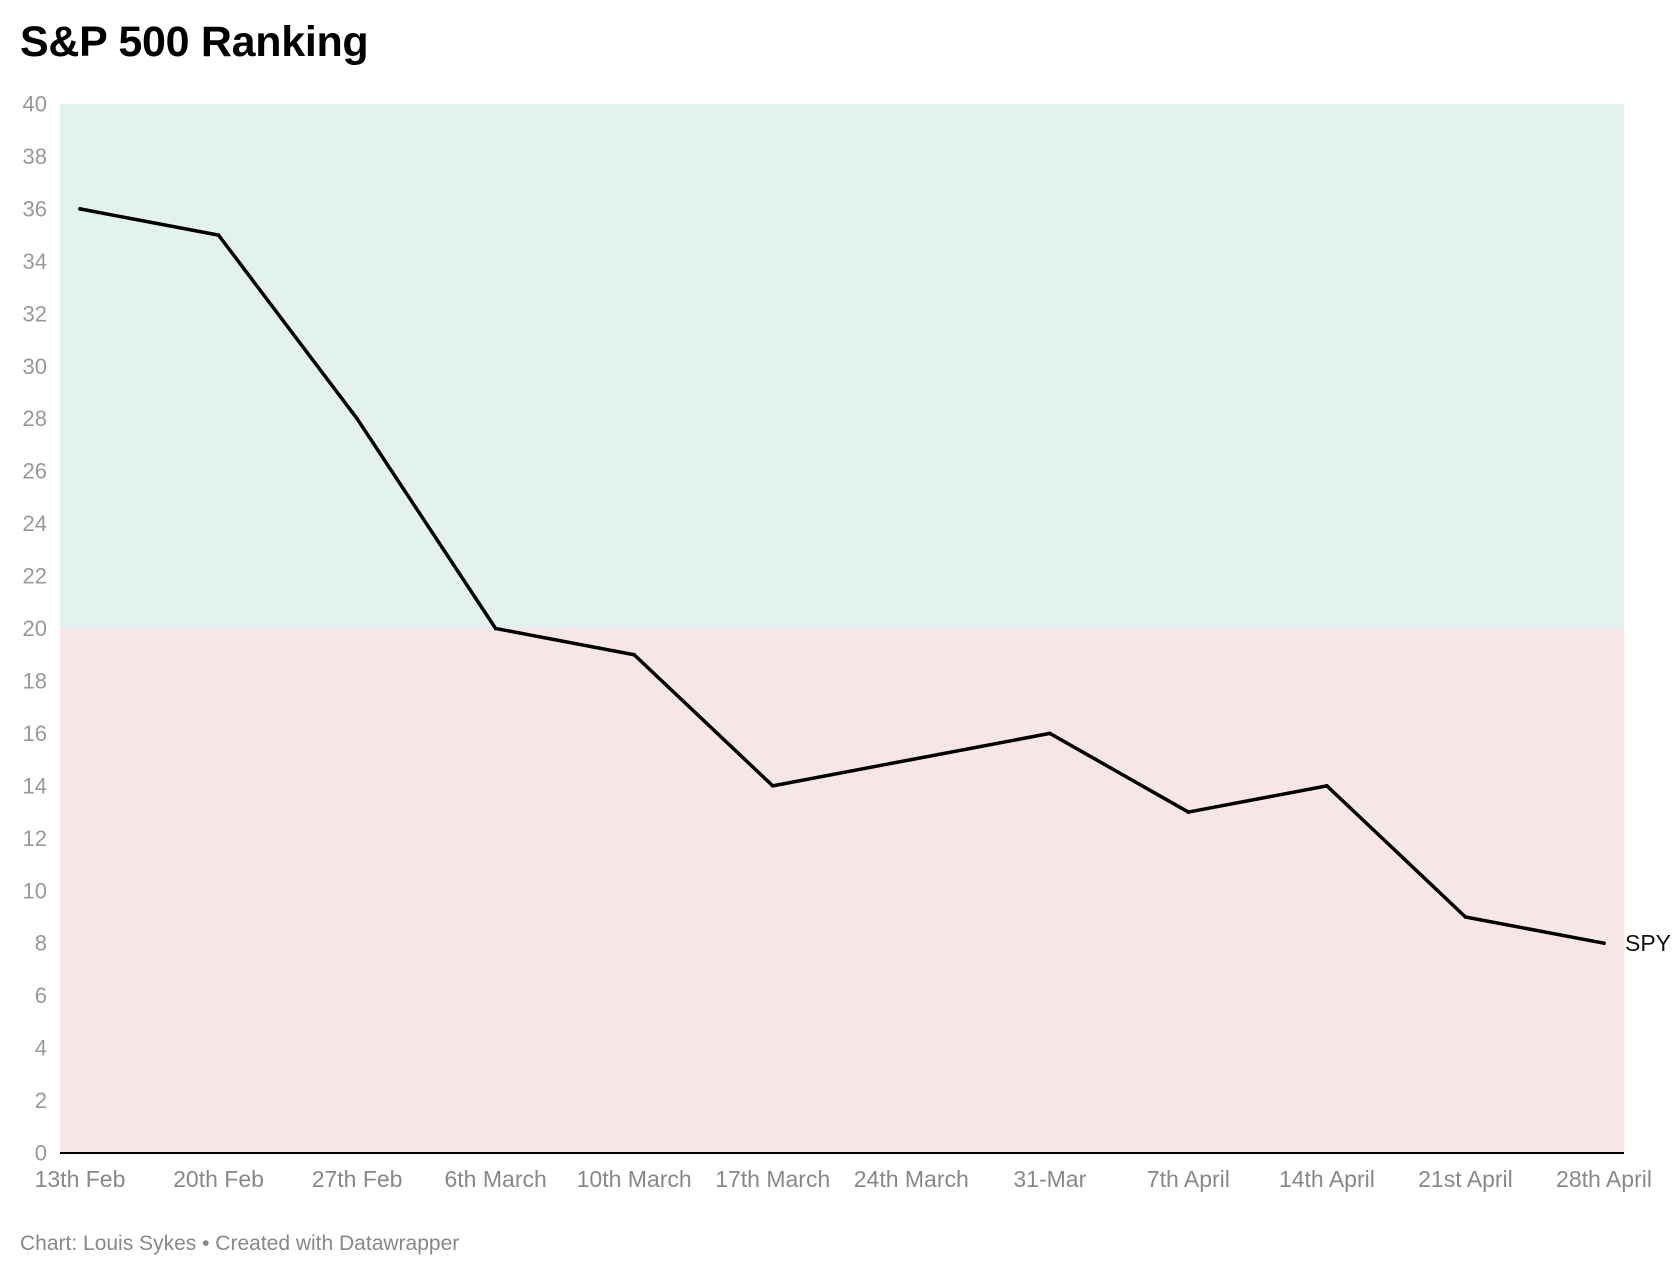  I want to click on y-tick-label: 32, so click(35, 313).